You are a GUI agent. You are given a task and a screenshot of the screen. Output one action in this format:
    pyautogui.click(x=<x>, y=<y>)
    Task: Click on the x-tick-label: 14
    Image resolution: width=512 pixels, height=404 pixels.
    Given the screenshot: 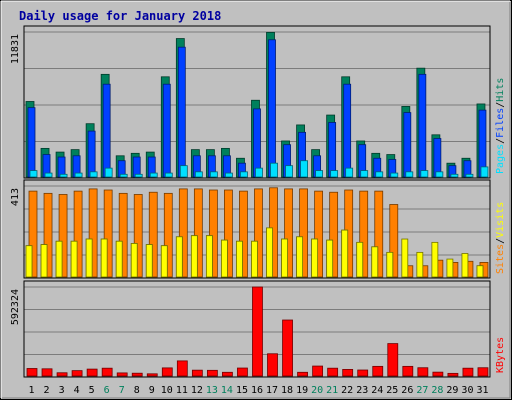 What is the action you would take?
    pyautogui.click(x=227, y=390)
    